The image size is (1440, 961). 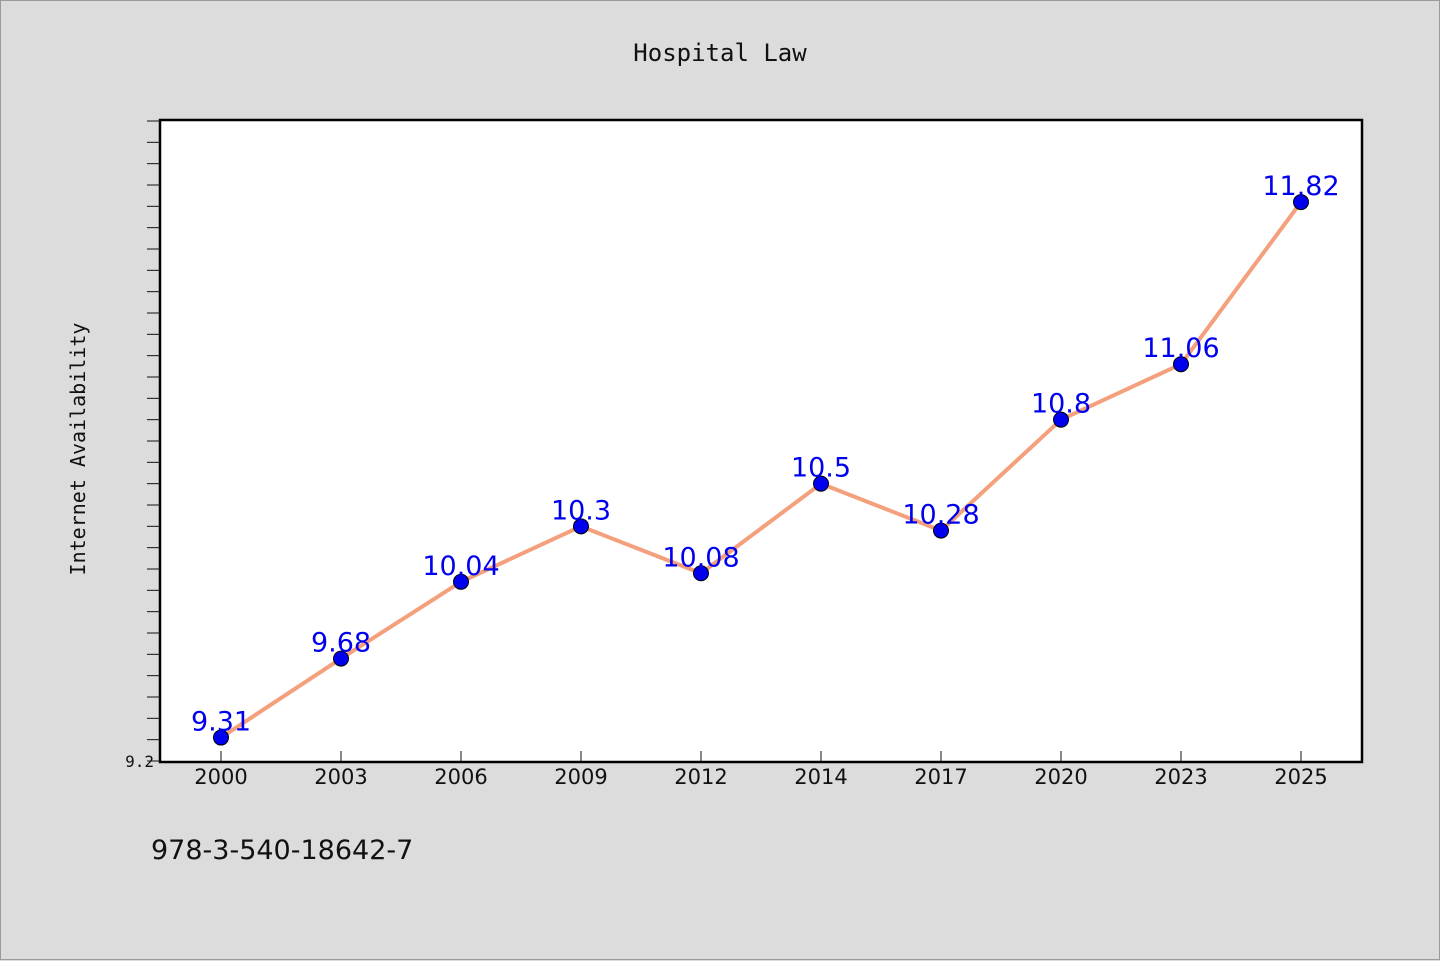 I want to click on footer-code: 978-3-540-18642-7, so click(x=282, y=850).